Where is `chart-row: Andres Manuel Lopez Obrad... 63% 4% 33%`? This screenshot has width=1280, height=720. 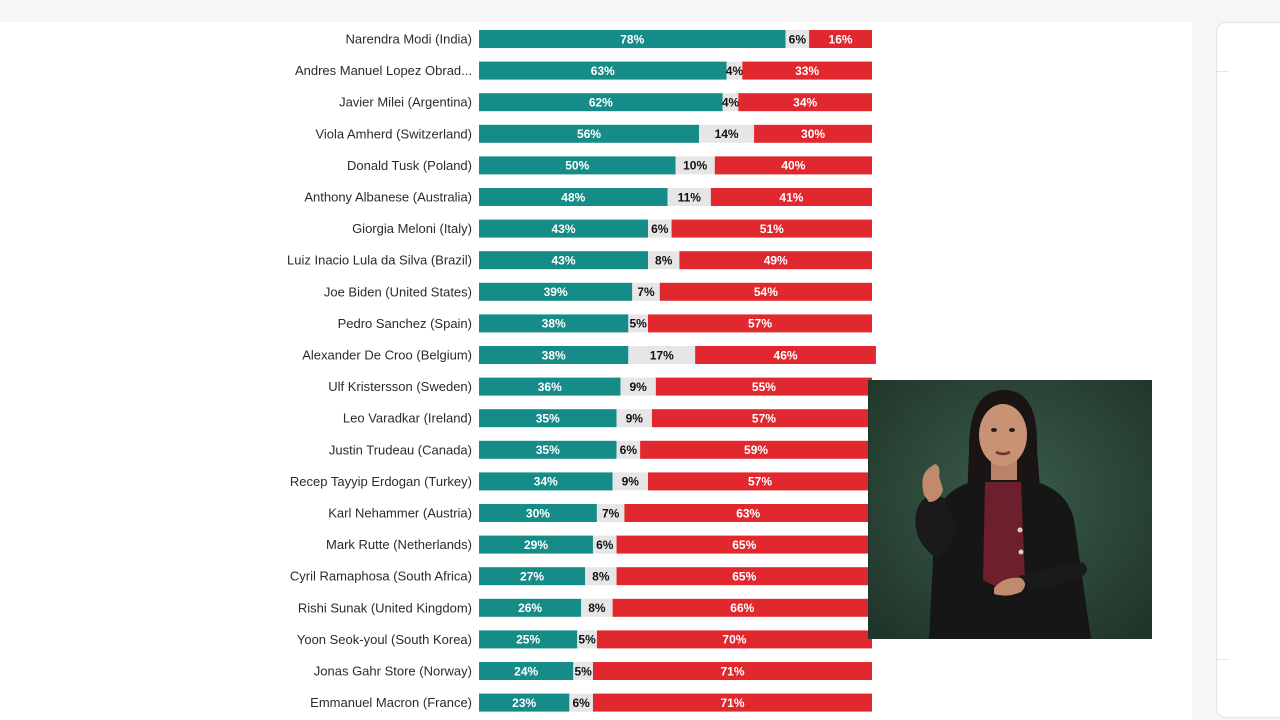 chart-row: Andres Manuel Lopez Obrad... 63% 4% 33% is located at coordinates (583, 70).